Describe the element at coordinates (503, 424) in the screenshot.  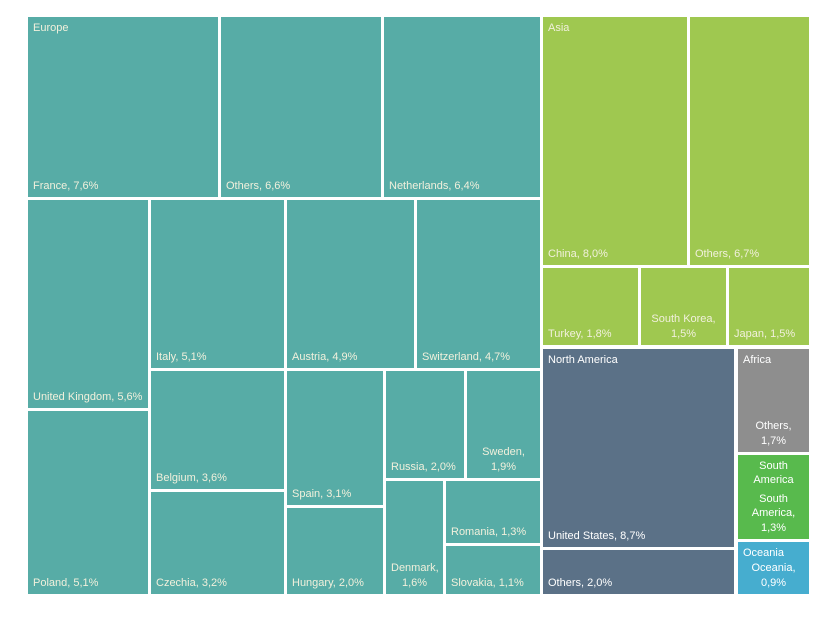
I see `treemap-cell-sweden: Sweden, 1,9%` at that location.